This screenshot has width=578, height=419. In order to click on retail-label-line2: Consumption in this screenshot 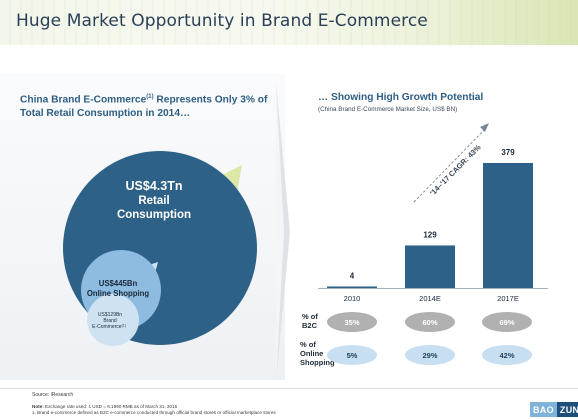, I will do `click(154, 215)`.